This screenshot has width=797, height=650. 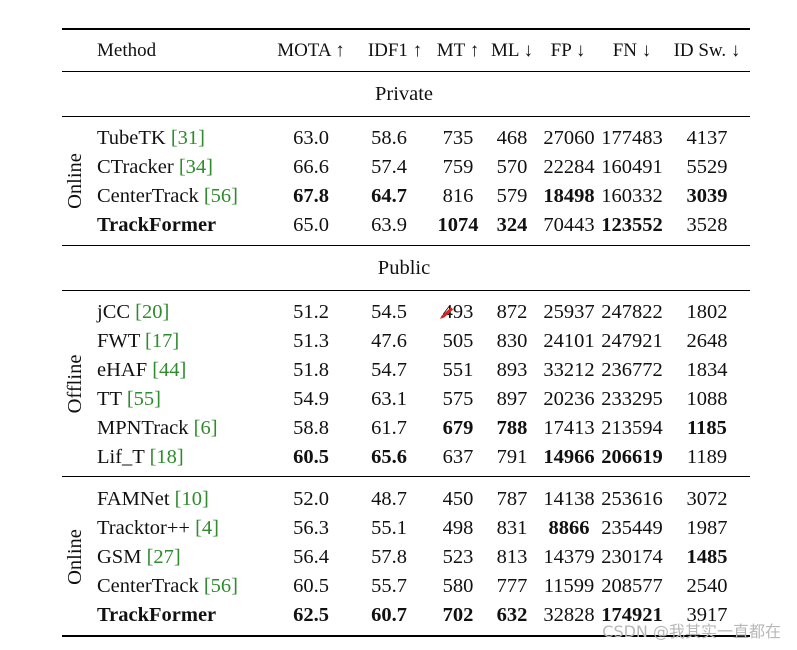 What do you see at coordinates (311, 528) in the screenshot?
I see `metric-value-cell: 56.3` at bounding box center [311, 528].